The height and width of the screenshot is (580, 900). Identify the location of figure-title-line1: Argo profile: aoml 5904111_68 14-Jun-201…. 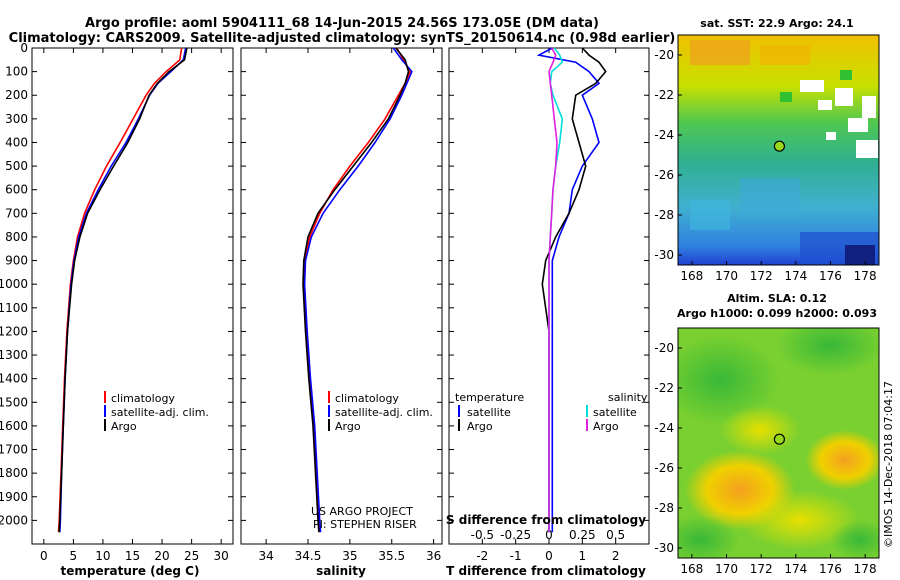
(342, 23).